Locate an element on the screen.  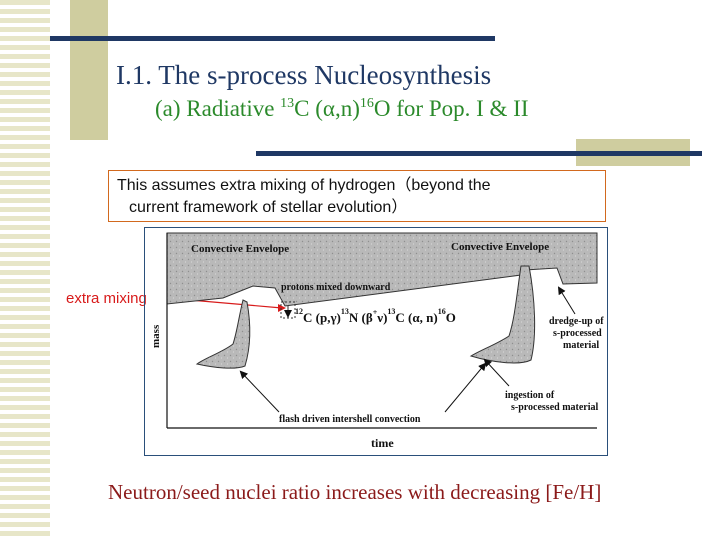
intershell-convection-right is located at coordinates (502, 314).